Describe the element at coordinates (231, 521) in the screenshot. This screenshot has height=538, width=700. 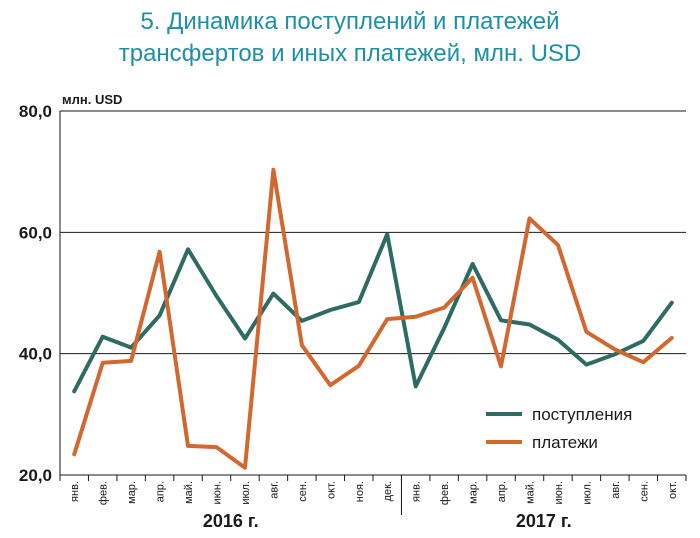
I see `year-group-label: 2016 г.` at that location.